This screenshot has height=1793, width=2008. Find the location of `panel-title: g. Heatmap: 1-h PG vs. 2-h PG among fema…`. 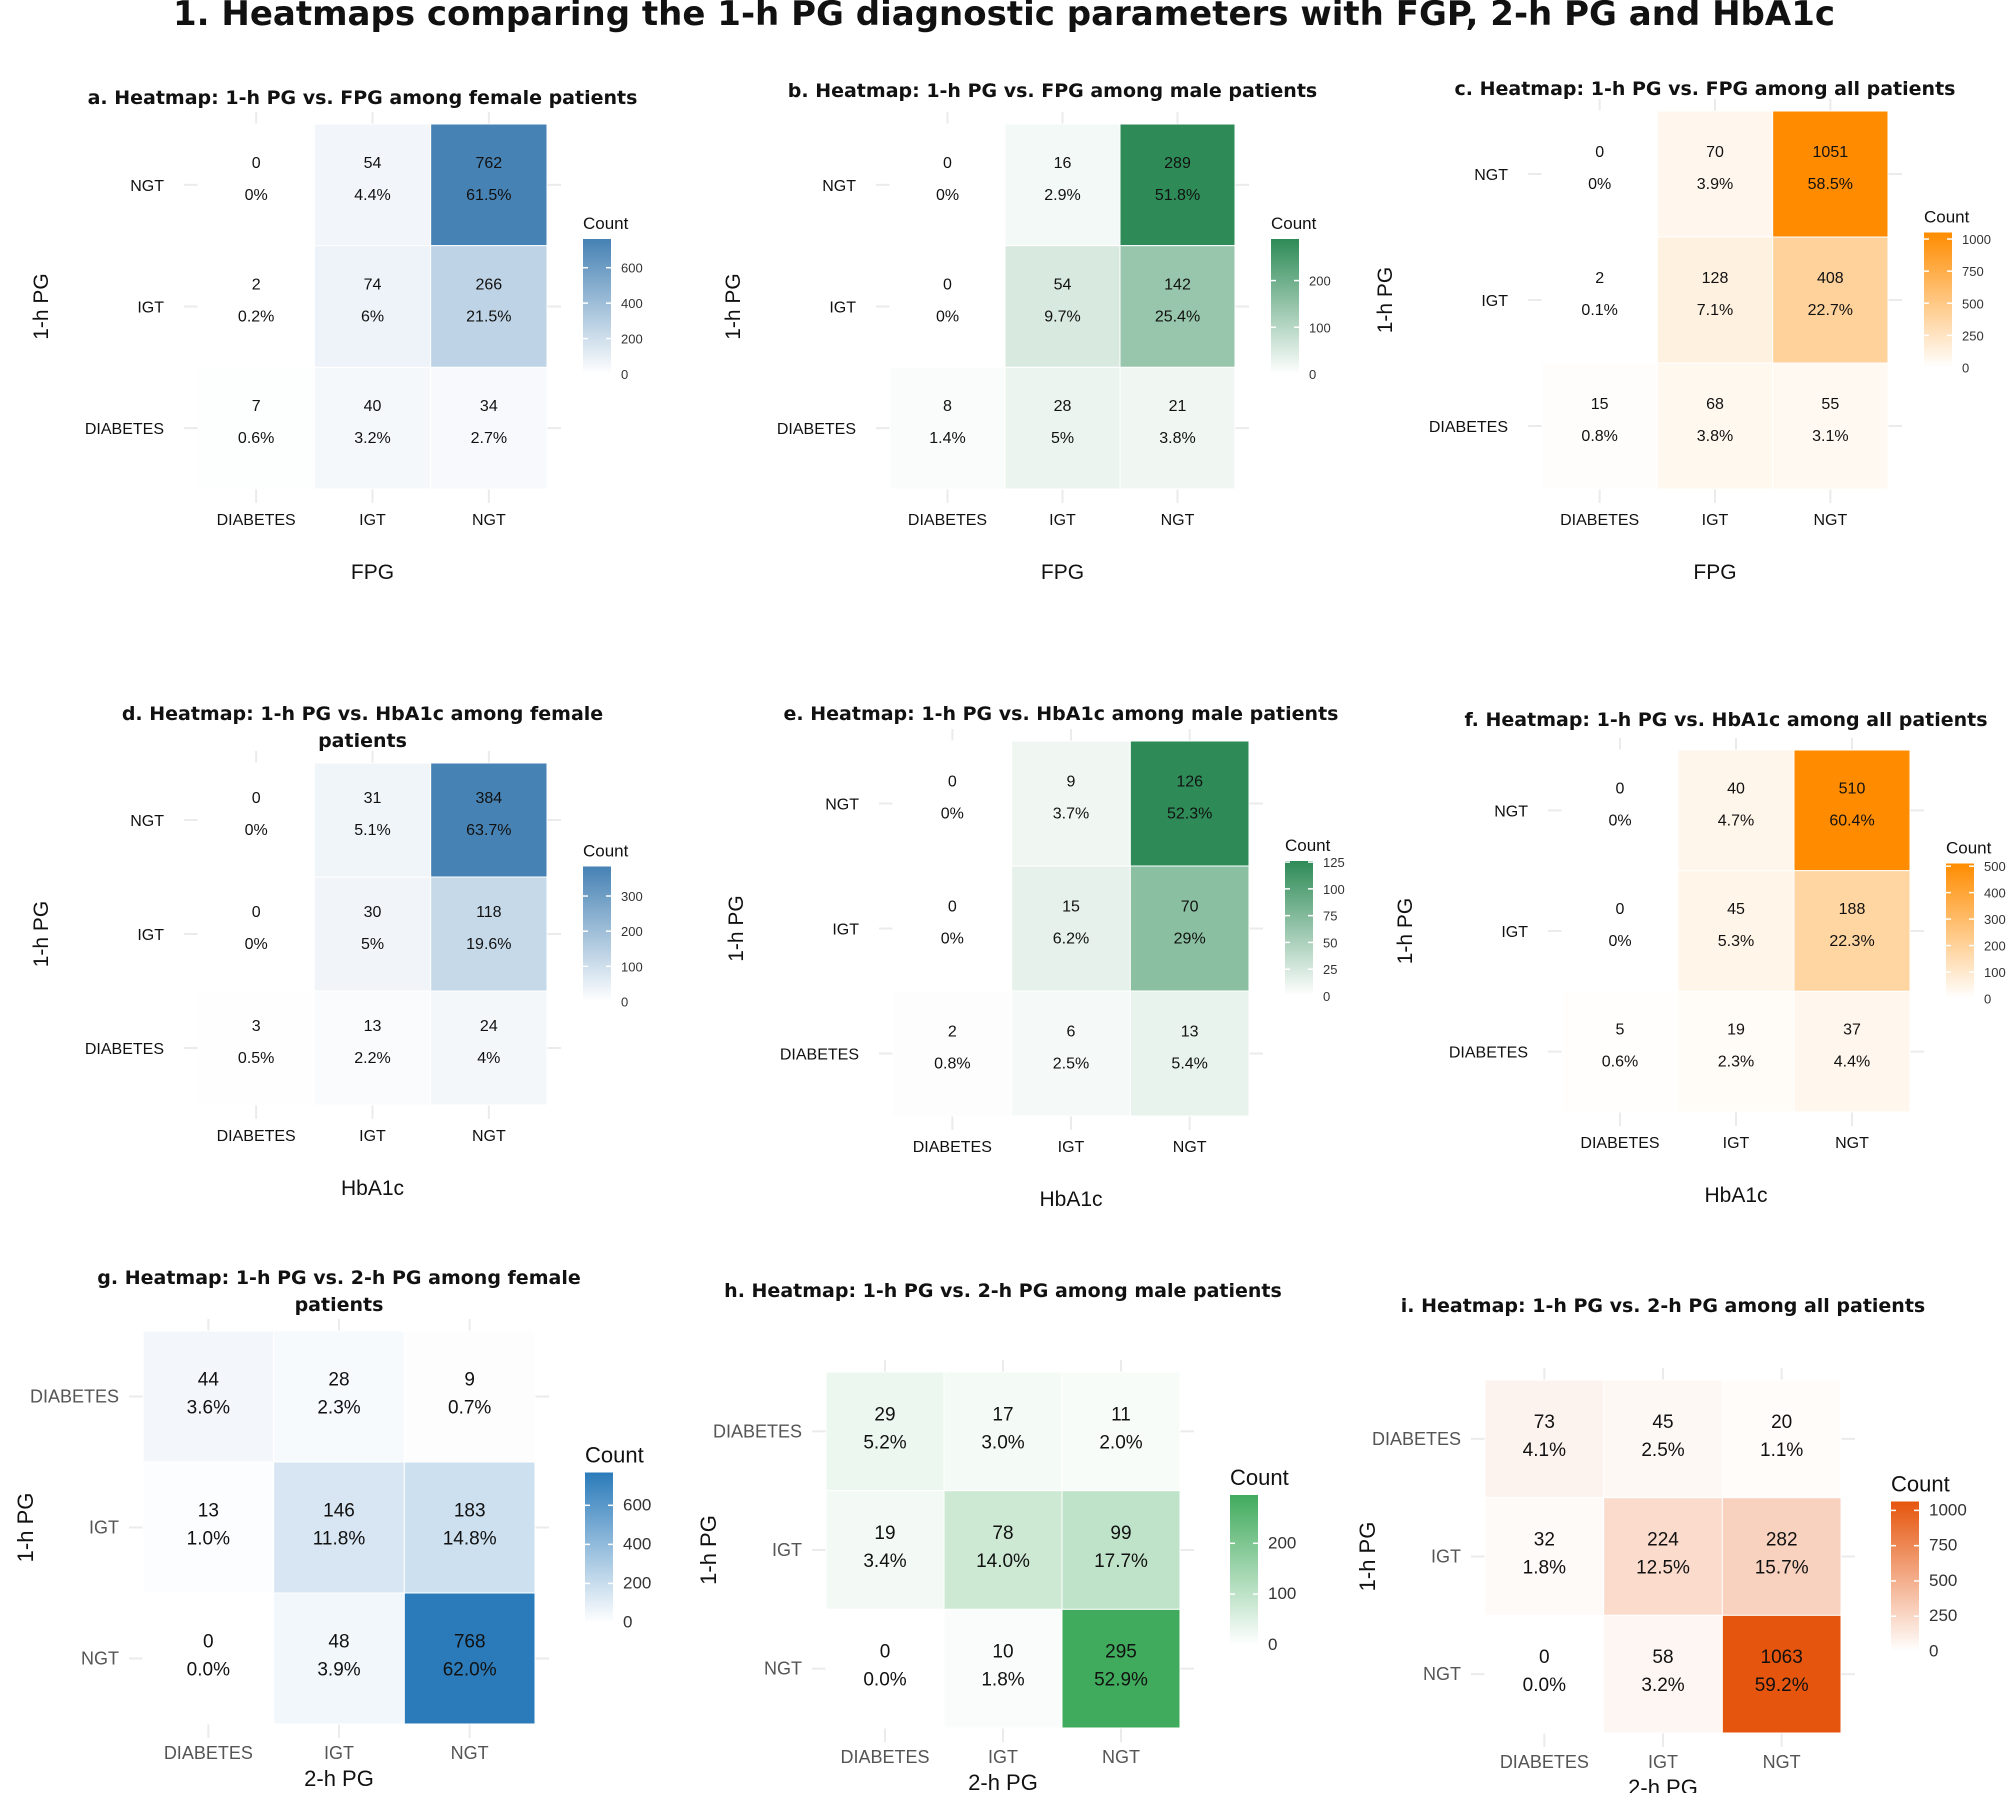

panel-title: g. Heatmap: 1-h PG vs. 2-h PG among fema… is located at coordinates (338, 1278).